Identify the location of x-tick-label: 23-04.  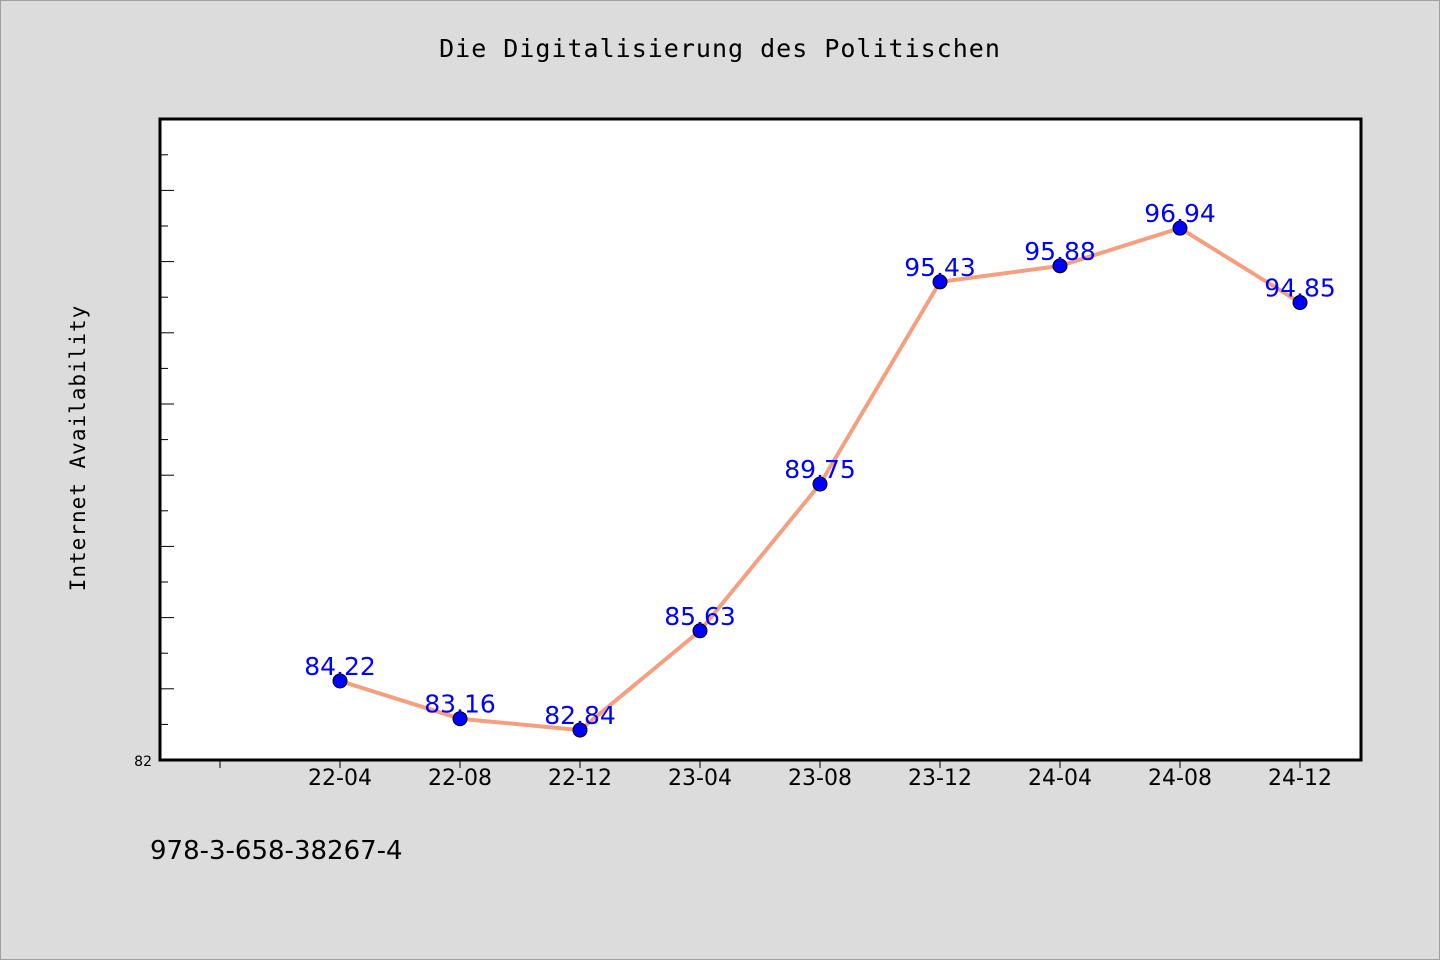
(700, 778).